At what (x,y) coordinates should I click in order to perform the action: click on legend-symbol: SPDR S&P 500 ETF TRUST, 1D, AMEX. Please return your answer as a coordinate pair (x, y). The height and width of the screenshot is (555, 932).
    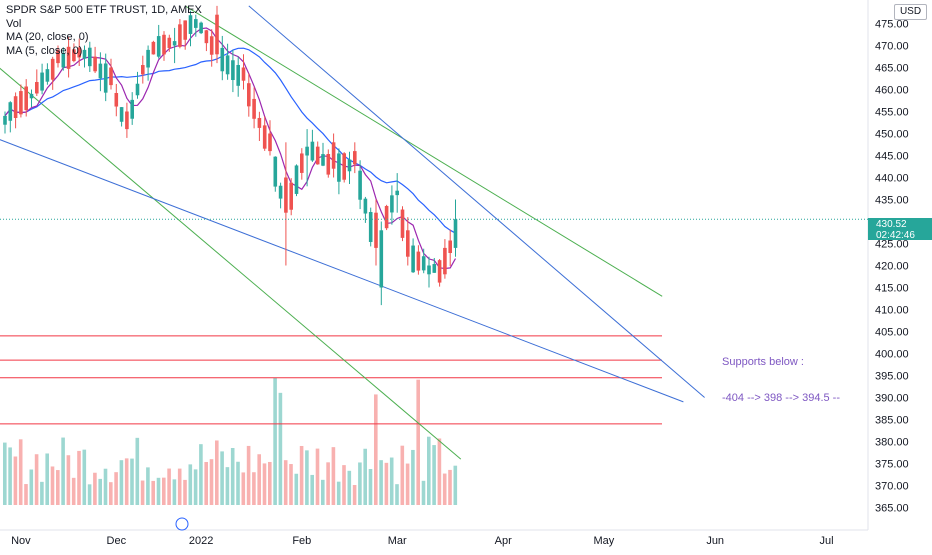
    Looking at the image, I should click on (104, 10).